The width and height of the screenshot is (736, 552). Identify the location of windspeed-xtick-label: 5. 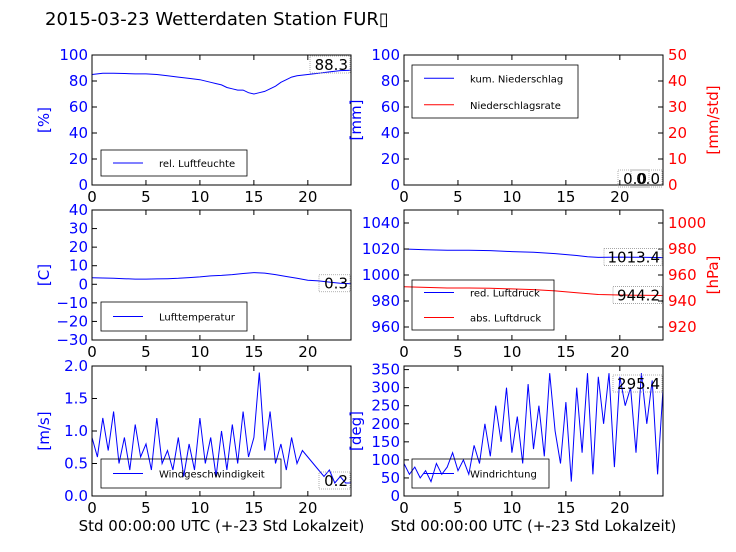
(146, 508).